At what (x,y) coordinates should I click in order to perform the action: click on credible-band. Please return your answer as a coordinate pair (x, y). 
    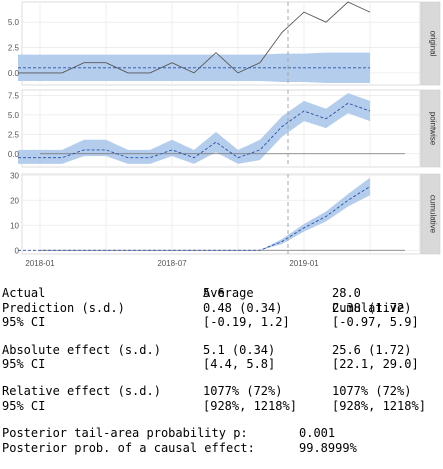
    Looking at the image, I should click on (194, 128).